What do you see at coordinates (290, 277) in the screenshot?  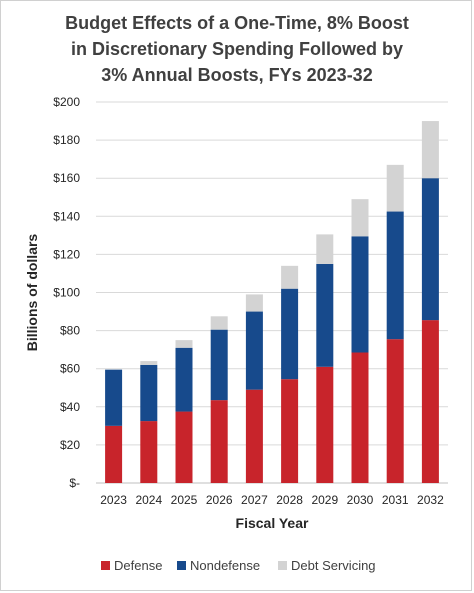 I see `bar-debt-servicing-2028` at bounding box center [290, 277].